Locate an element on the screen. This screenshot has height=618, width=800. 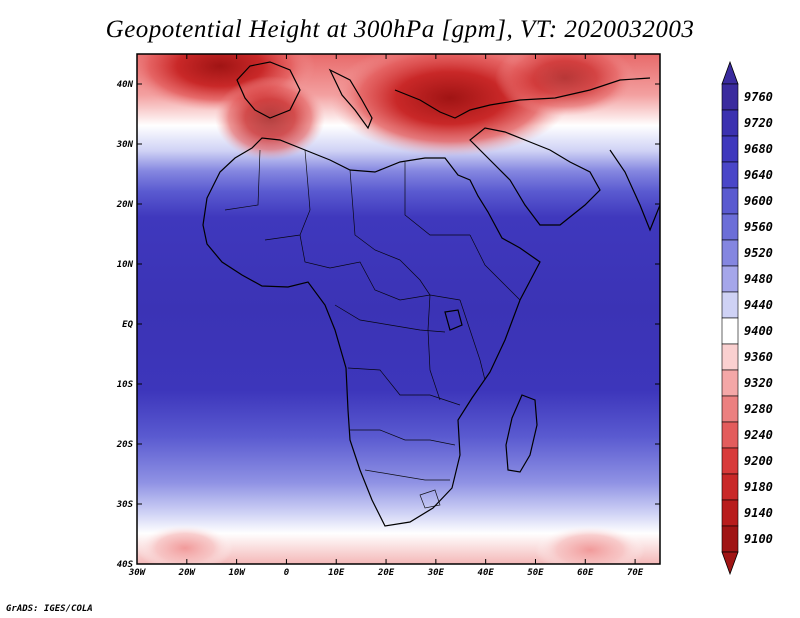
colorbar-label: 9760 is located at coordinates (758, 97).